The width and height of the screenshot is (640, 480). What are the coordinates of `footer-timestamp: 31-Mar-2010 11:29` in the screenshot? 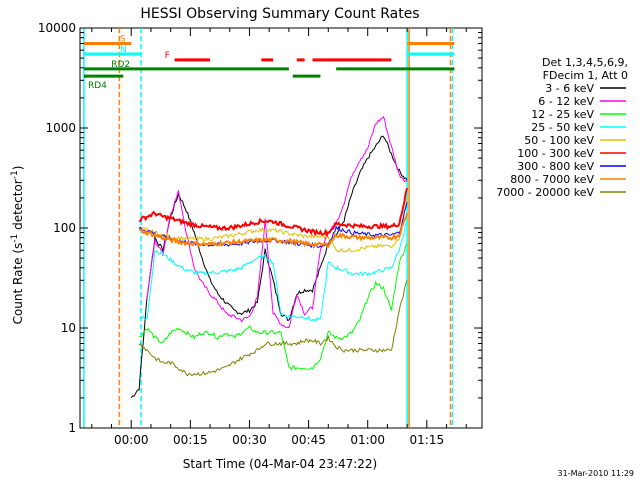 It's located at (596, 473).